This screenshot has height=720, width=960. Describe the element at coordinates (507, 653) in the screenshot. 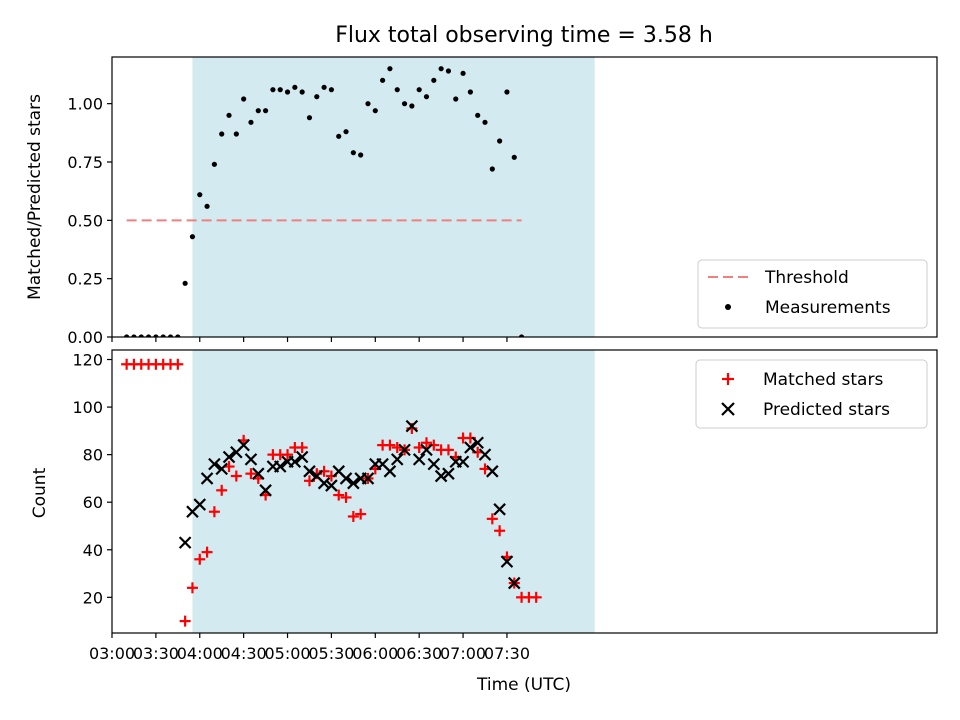

I see `x-tick-label: 07:30` at that location.